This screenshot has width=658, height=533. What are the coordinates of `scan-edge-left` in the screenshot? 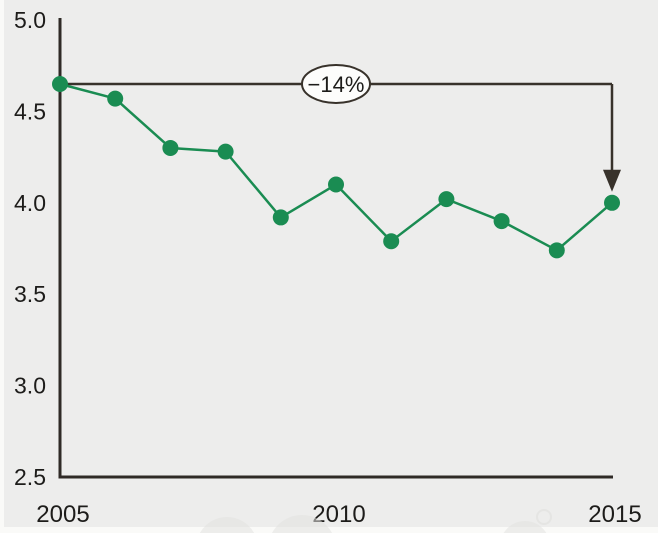 It's located at (2, 266).